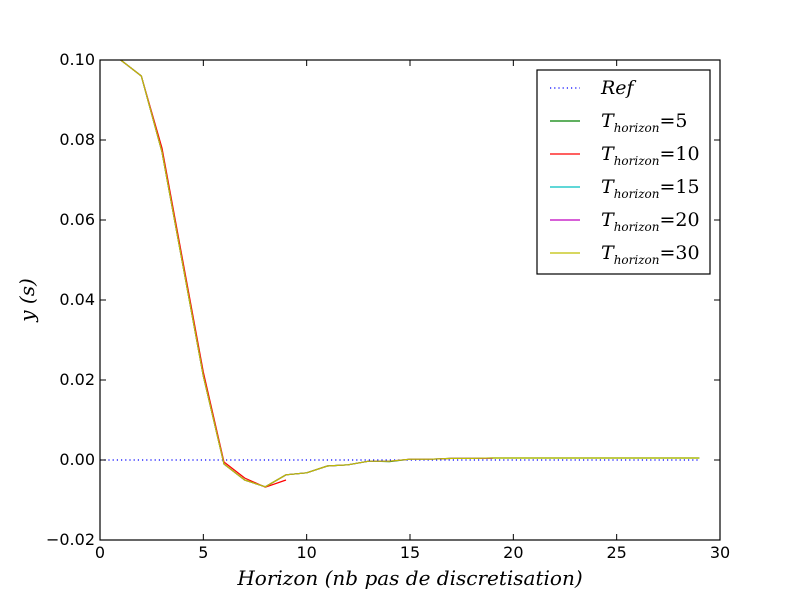  I want to click on x-tick-label: 15, so click(410, 552).